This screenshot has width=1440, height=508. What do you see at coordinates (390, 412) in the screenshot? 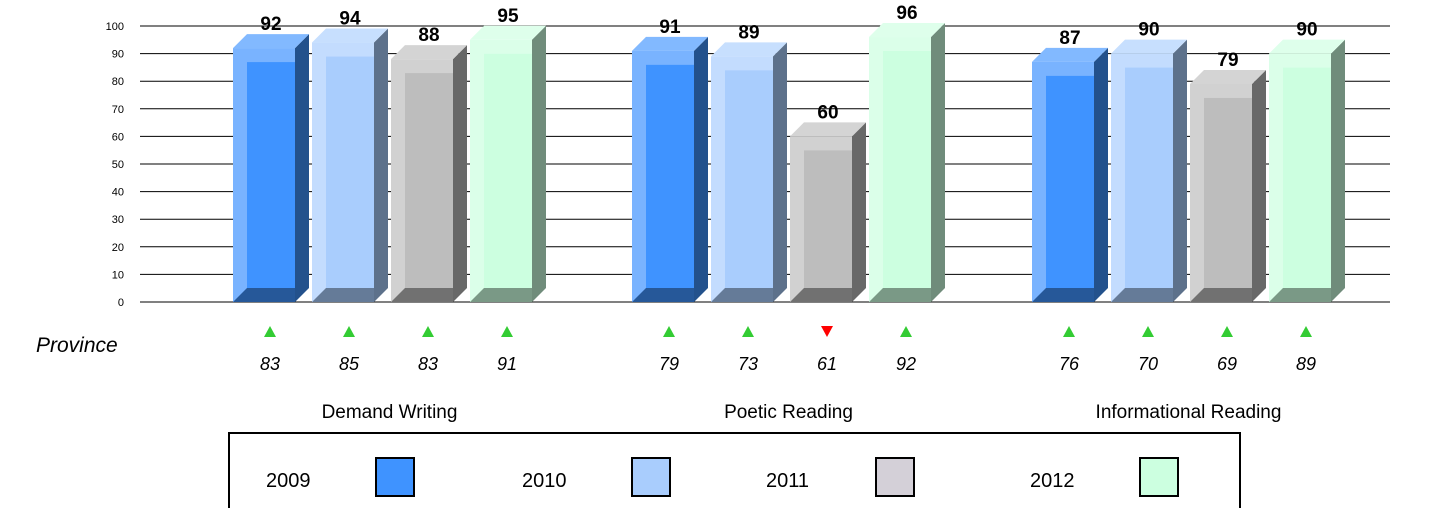
I see `category-label: Demand Writing` at bounding box center [390, 412].